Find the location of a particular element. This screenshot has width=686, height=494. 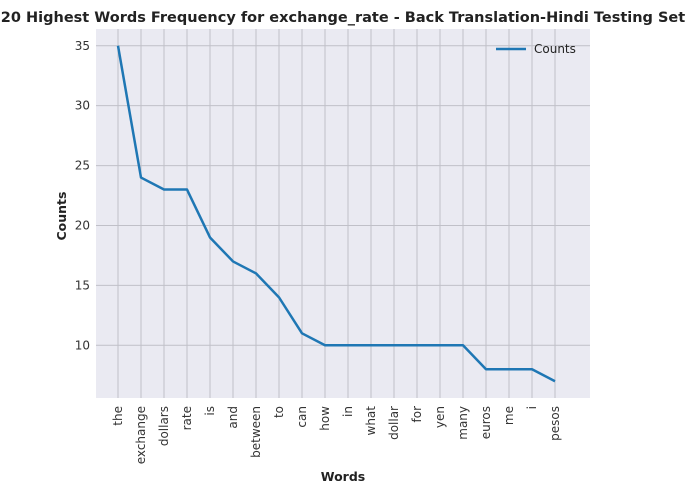

y-axis-ticks: 10 15 20 25 30 35 is located at coordinates (82, 196).